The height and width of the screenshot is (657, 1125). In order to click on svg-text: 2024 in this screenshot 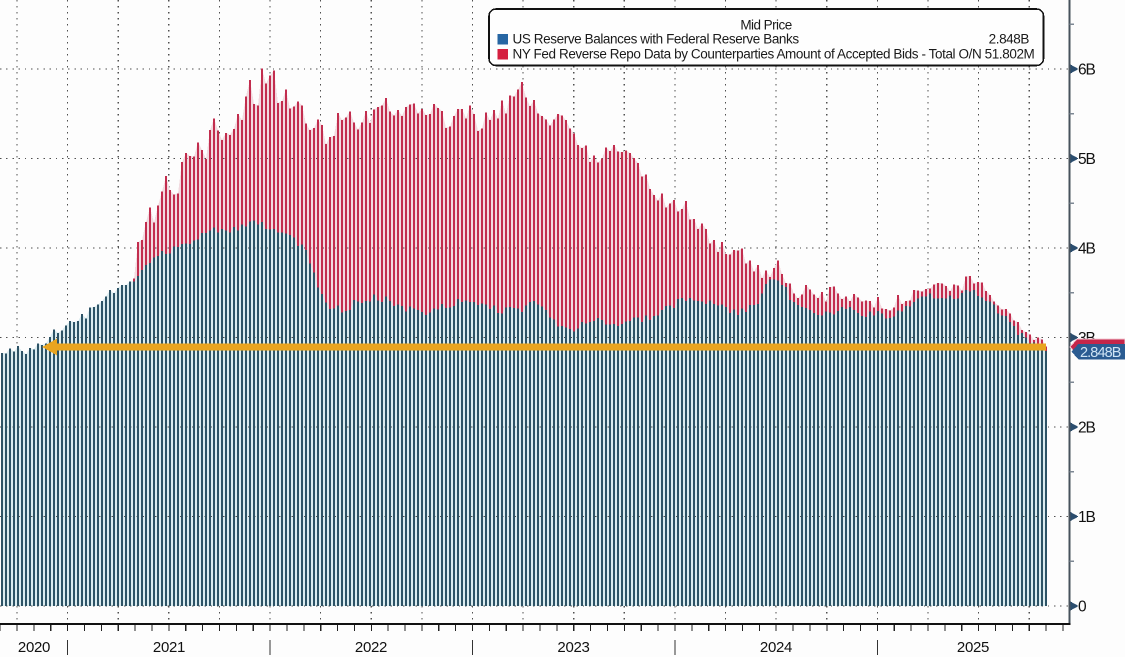, I will do `click(776, 647)`.